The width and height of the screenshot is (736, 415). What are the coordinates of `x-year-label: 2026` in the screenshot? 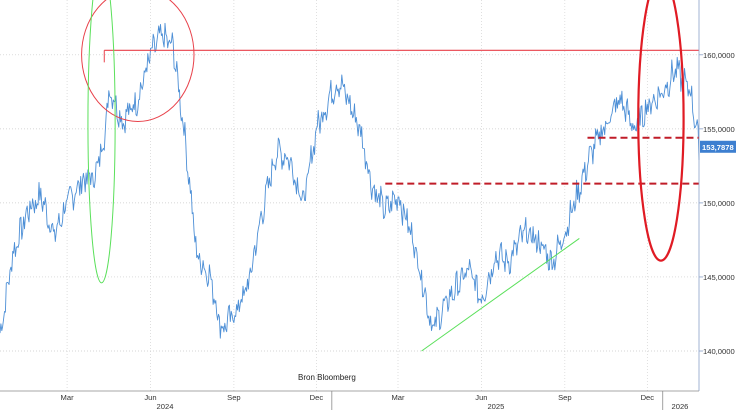 It's located at (680, 406).